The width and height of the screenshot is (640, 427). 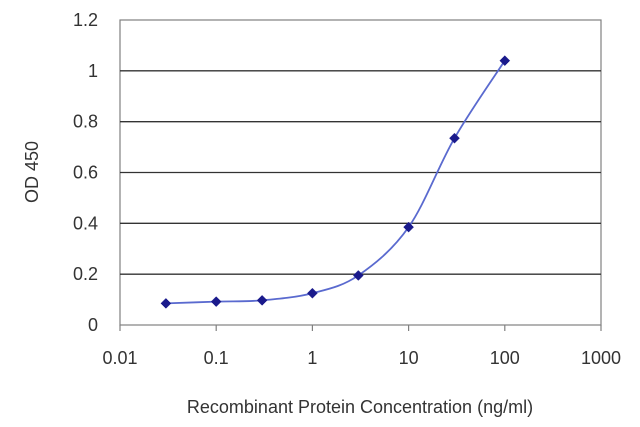 I want to click on x-tick-label: 0.01, so click(x=119, y=358).